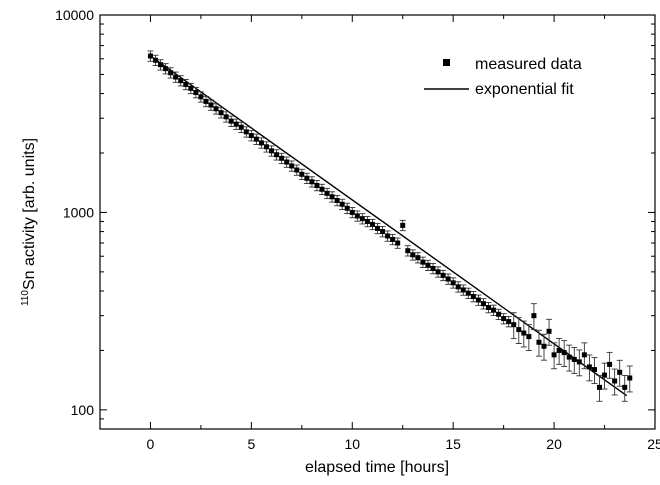 This screenshot has height=485, width=660. Describe the element at coordinates (352, 444) in the screenshot. I see `x-tick-label: 10` at that location.